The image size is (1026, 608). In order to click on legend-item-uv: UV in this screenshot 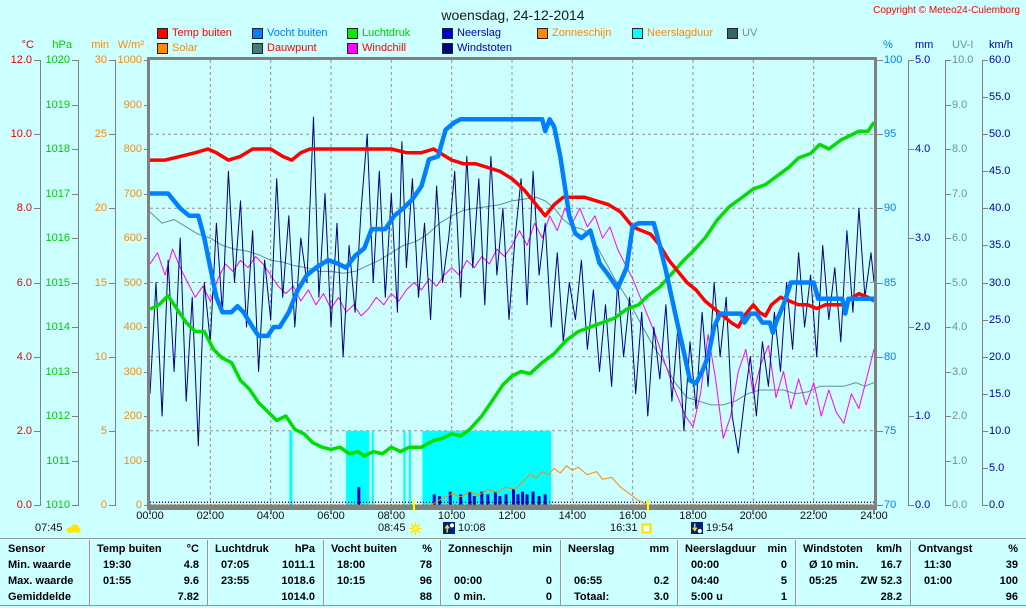, I will do `click(742, 33)`.